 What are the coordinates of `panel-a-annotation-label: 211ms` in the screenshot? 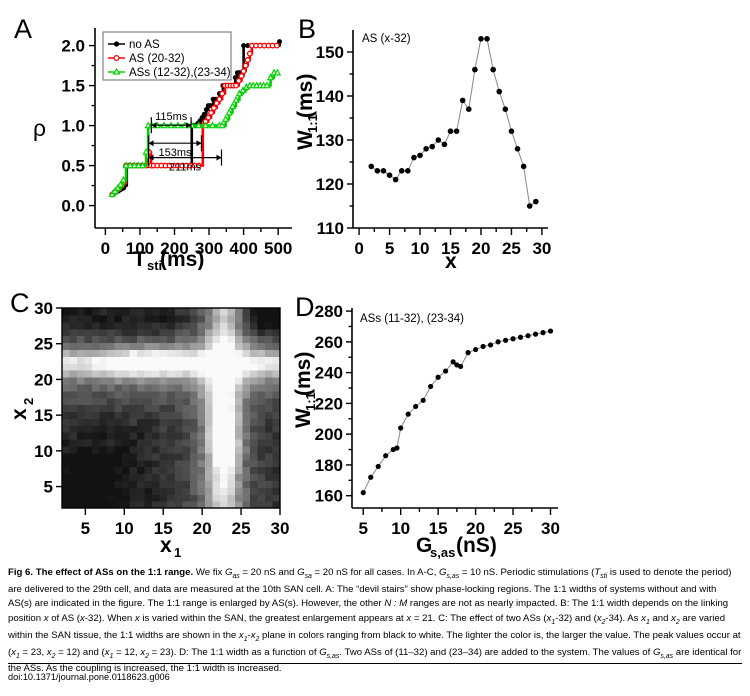 It's located at (185, 168).